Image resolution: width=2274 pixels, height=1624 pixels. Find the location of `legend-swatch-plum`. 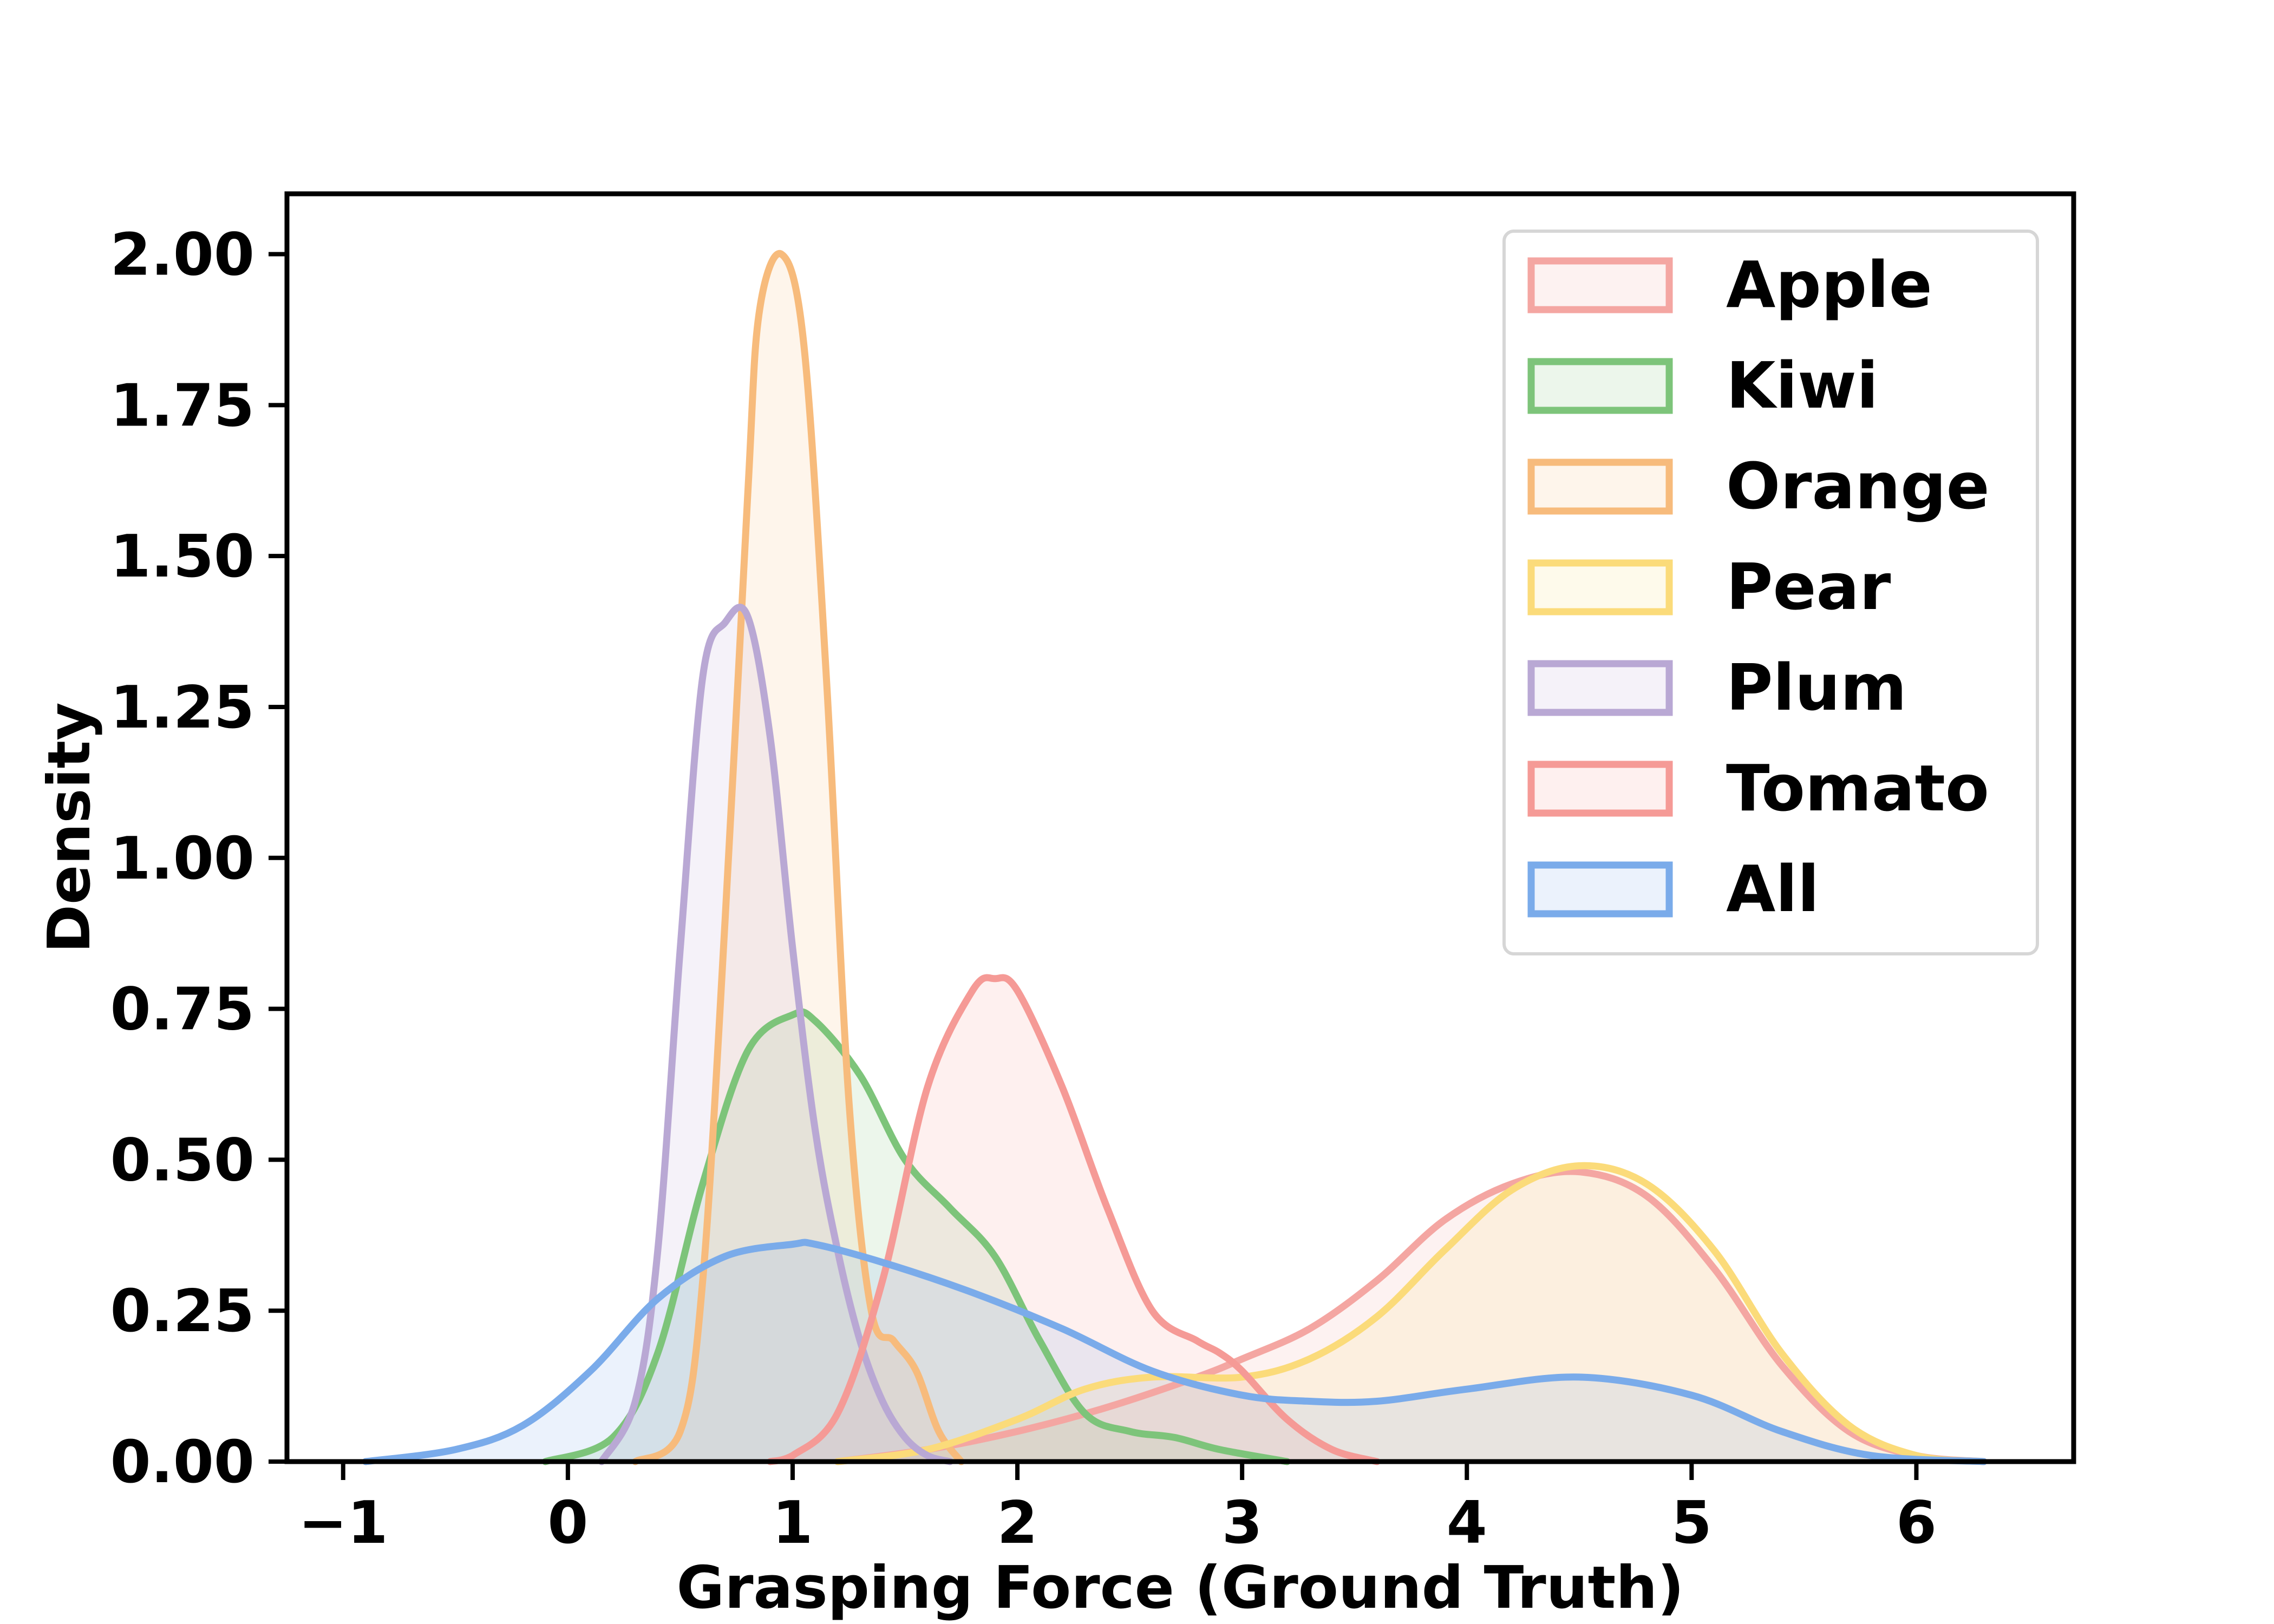

legend-swatch-plum is located at coordinates (1600, 688).